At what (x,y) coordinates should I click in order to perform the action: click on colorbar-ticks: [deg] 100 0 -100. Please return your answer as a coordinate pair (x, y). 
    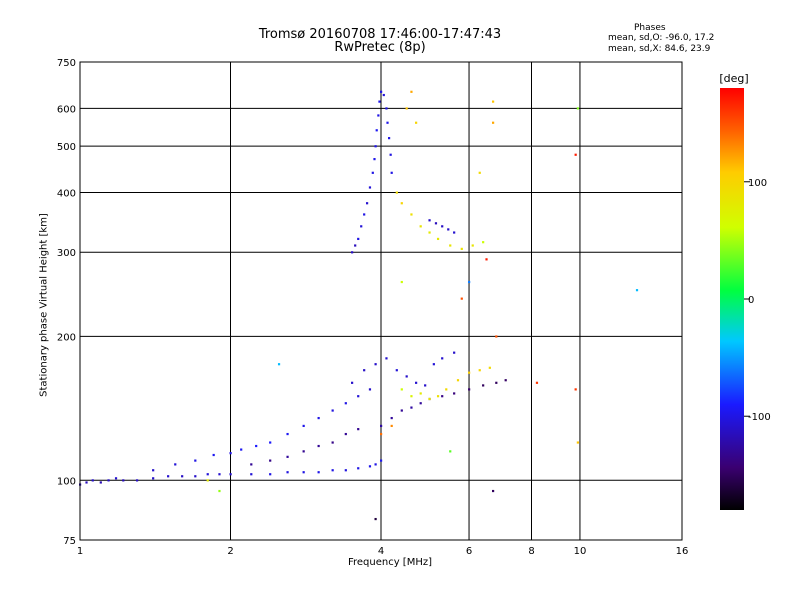
    Looking at the image, I should click on (744, 247).